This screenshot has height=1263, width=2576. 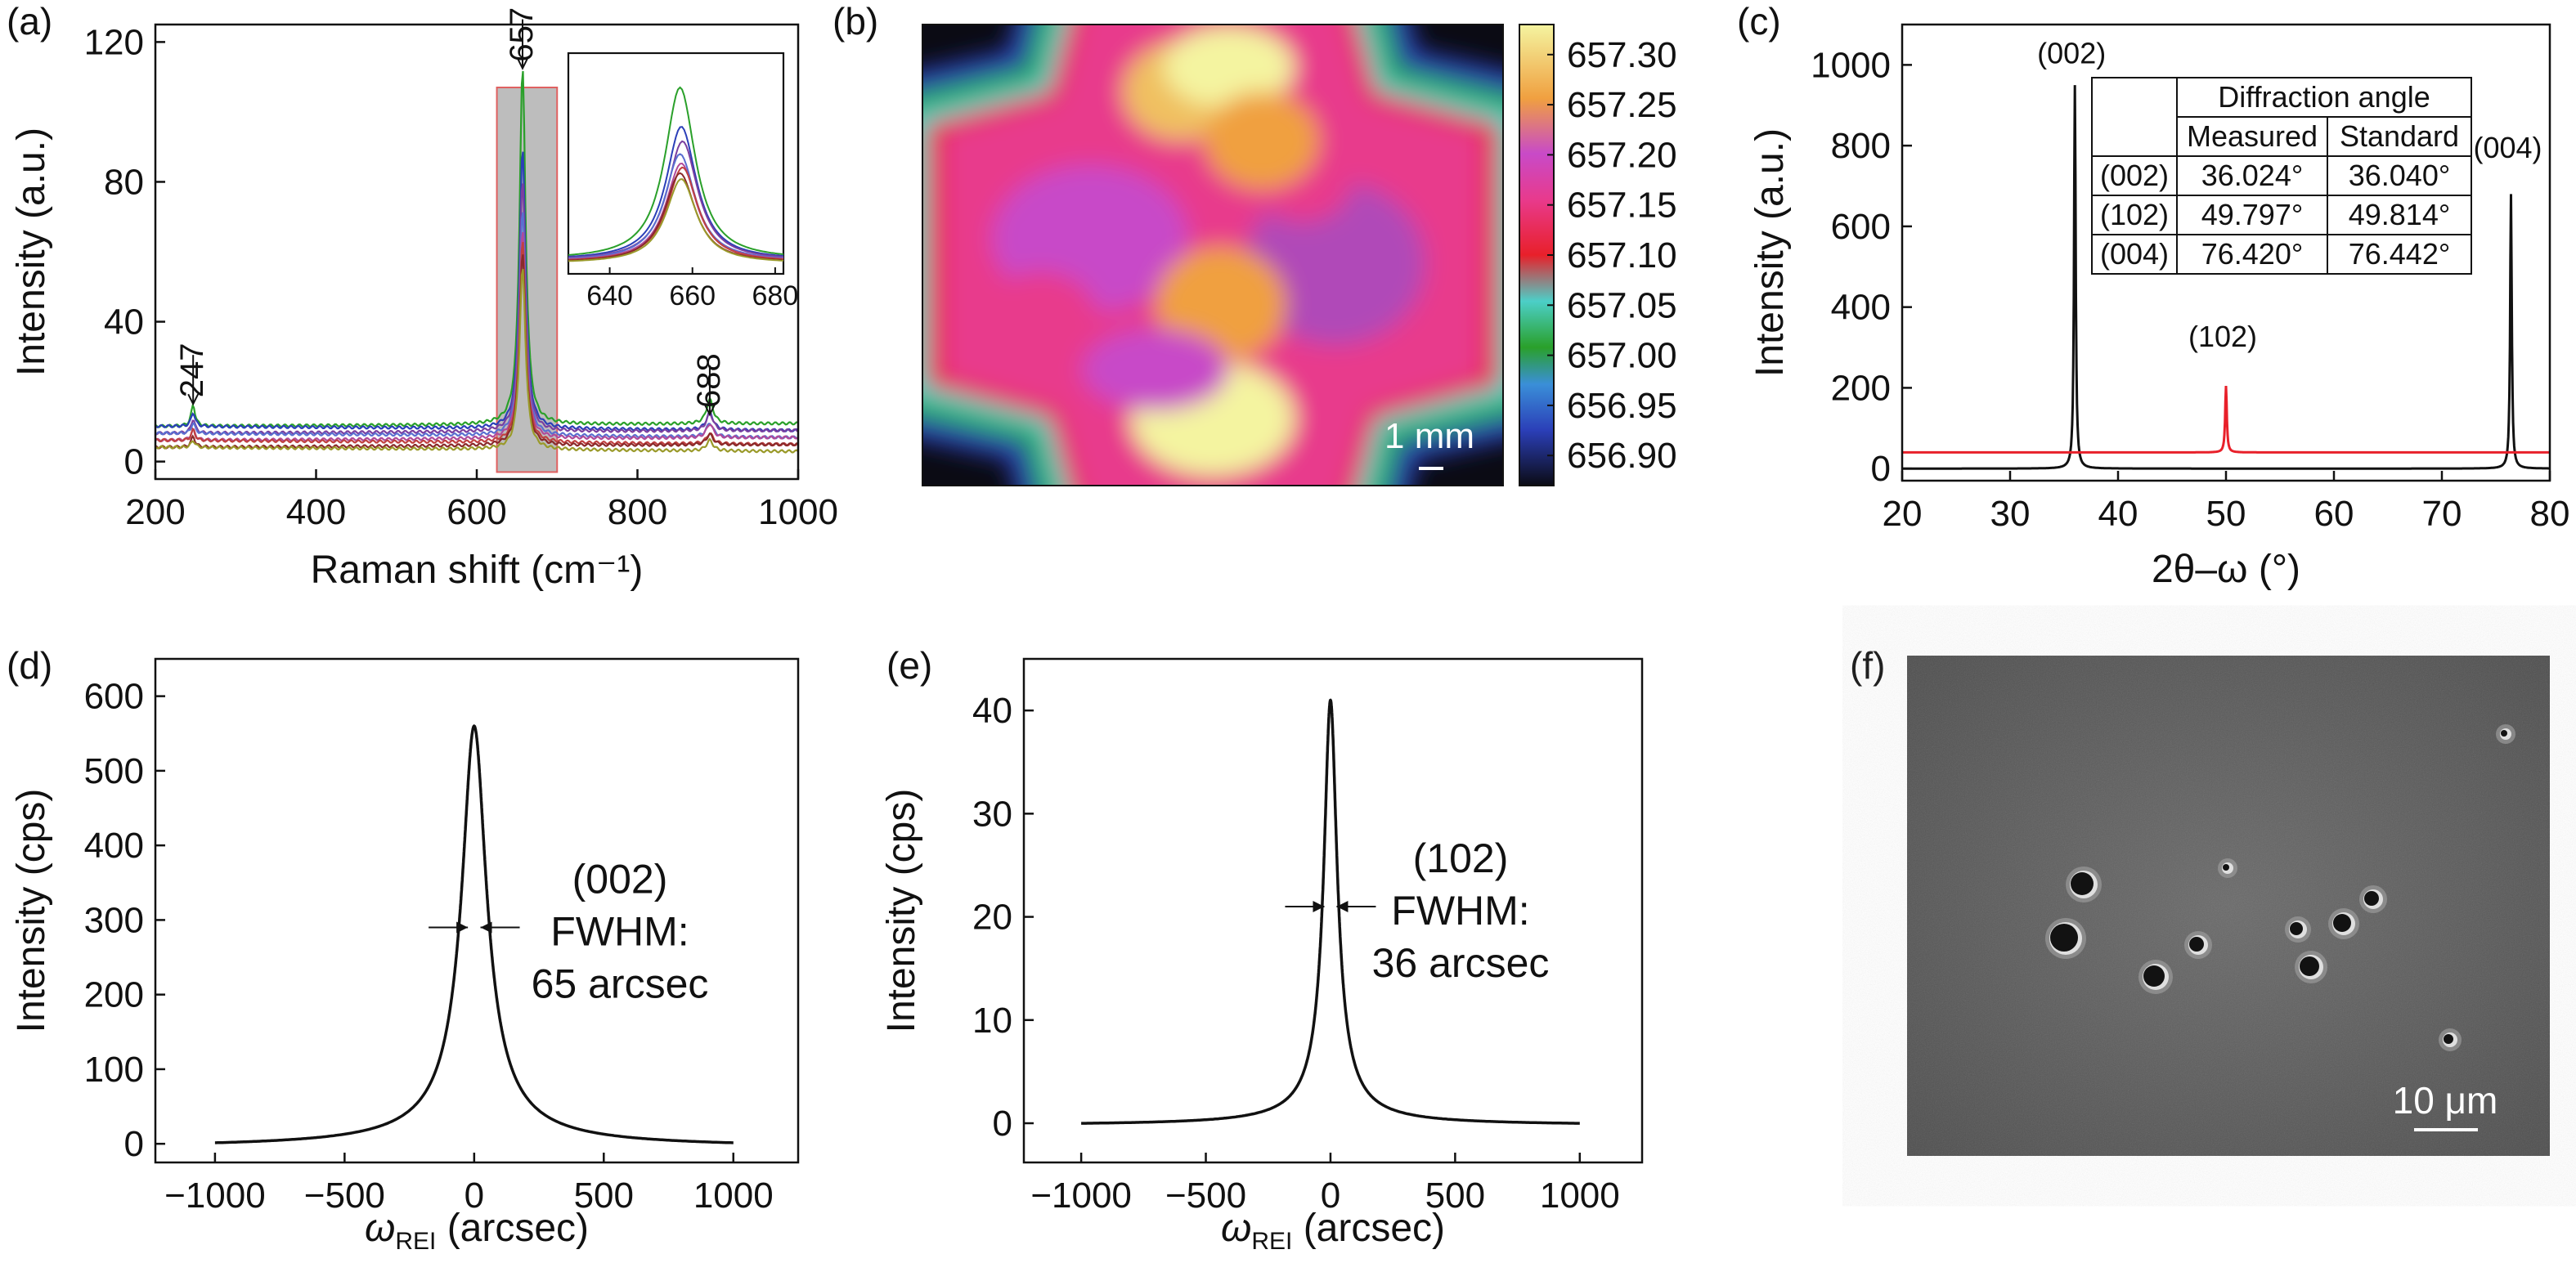 I want to click on table-cell: 36.040°, so click(x=2400, y=175).